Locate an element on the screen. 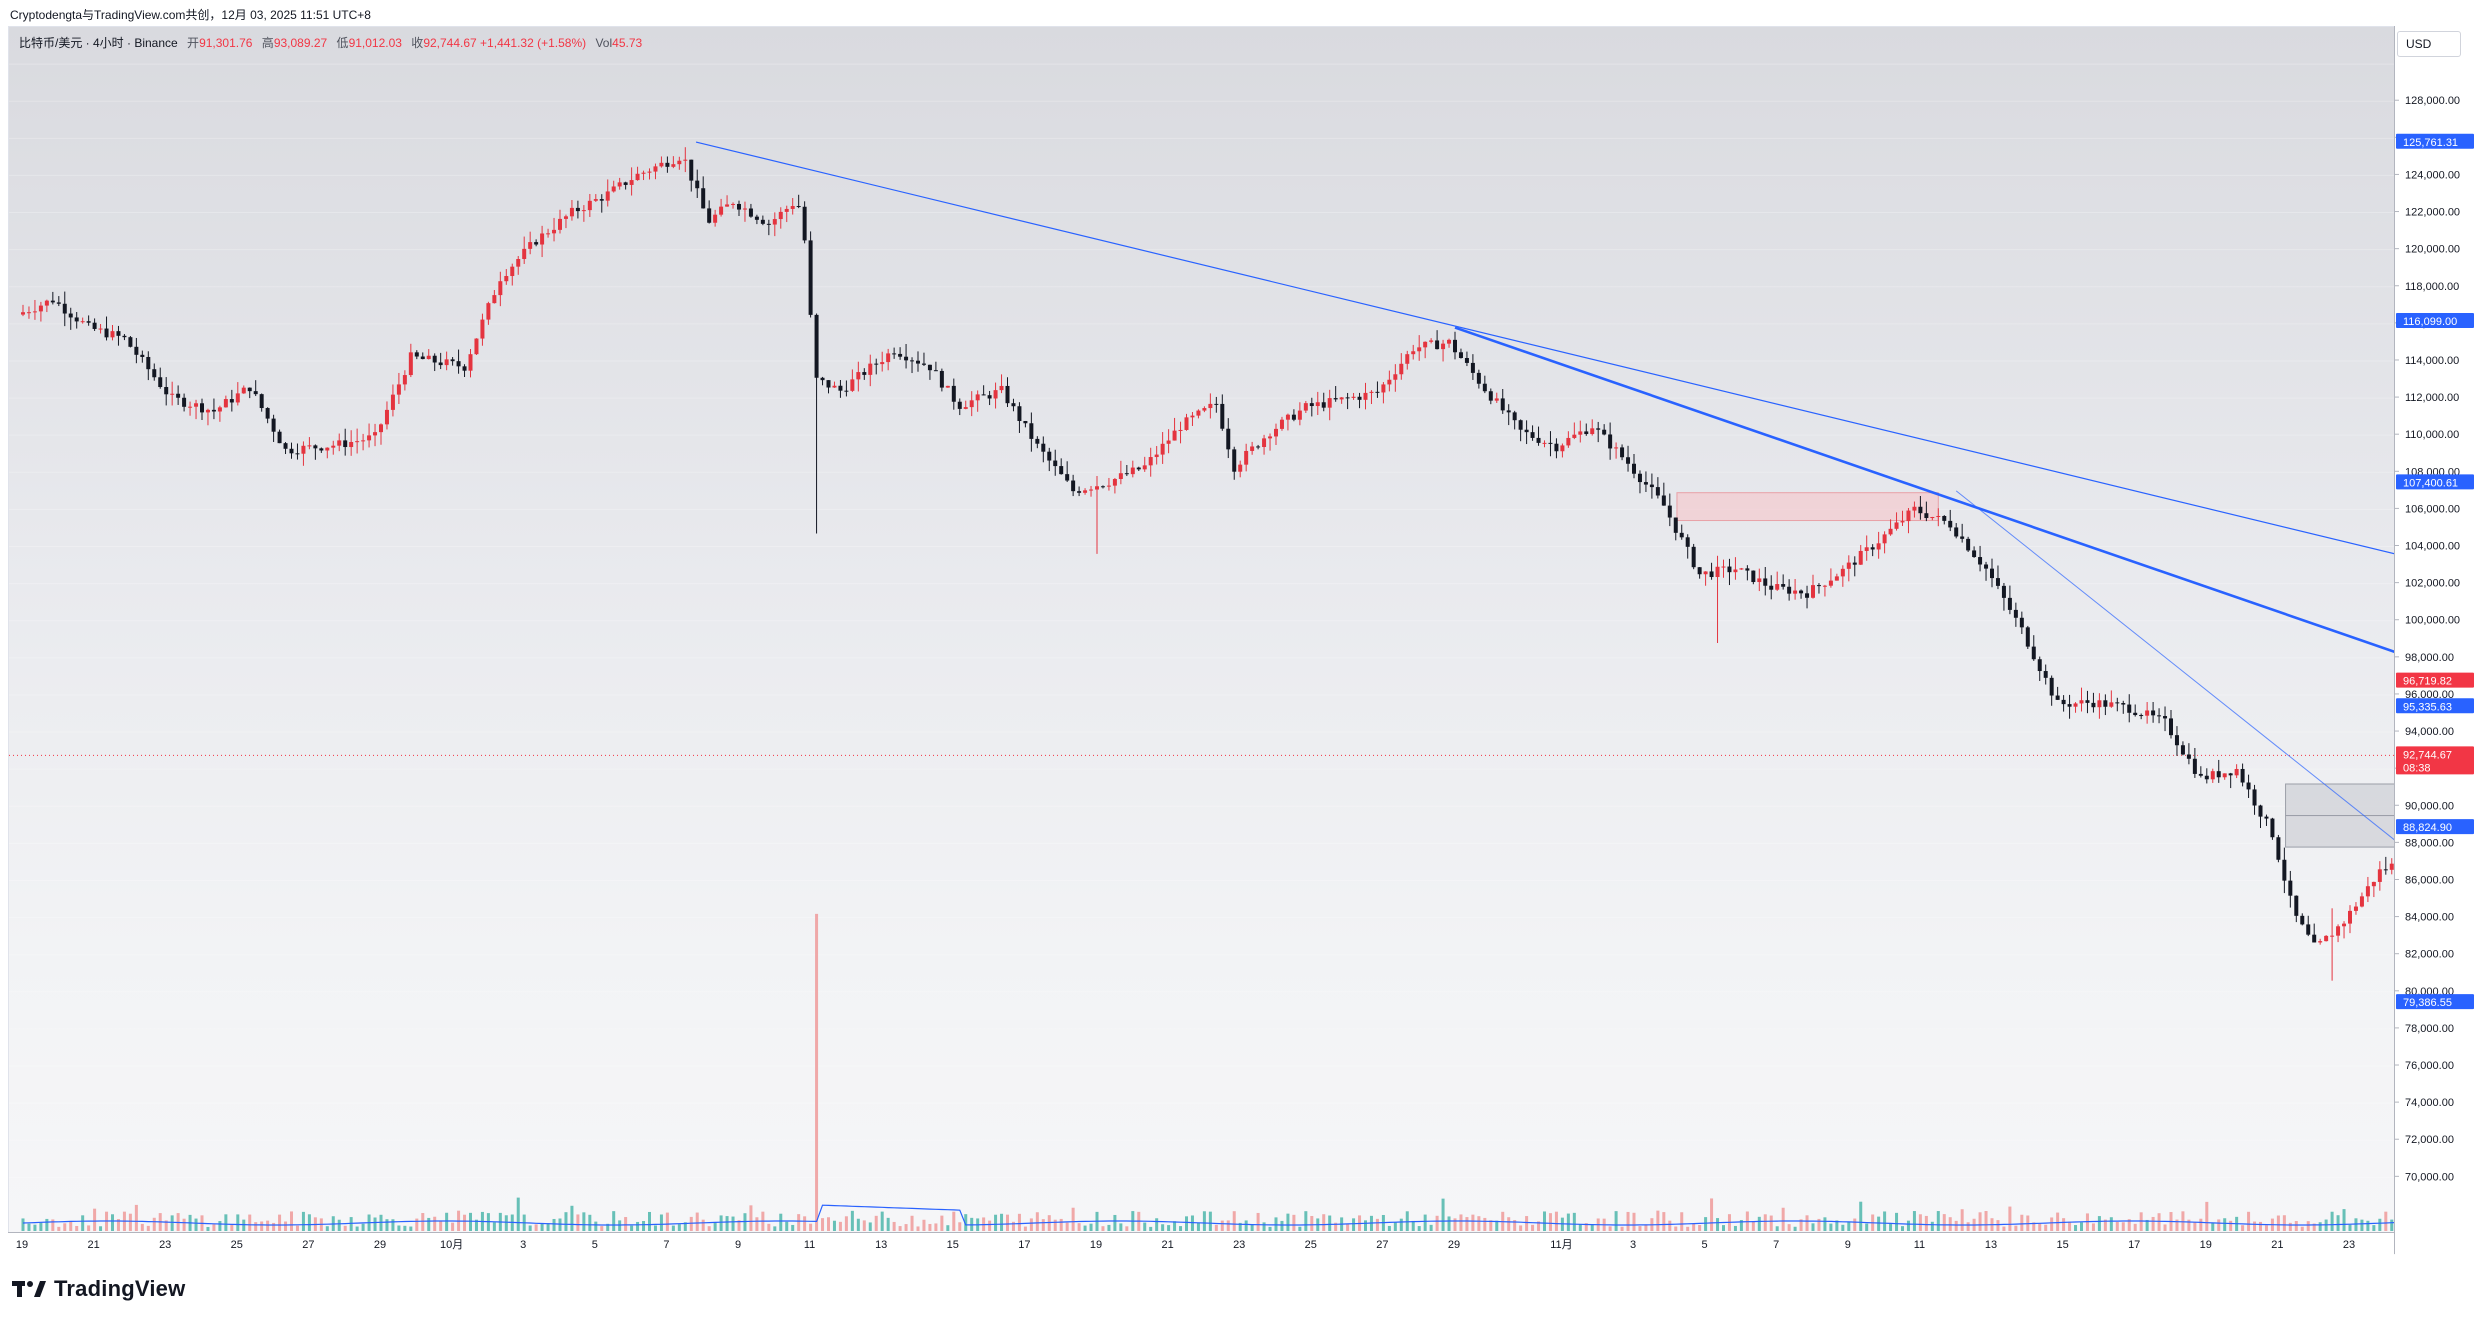  tradingview-brand: TradingView is located at coordinates (98, 1289).